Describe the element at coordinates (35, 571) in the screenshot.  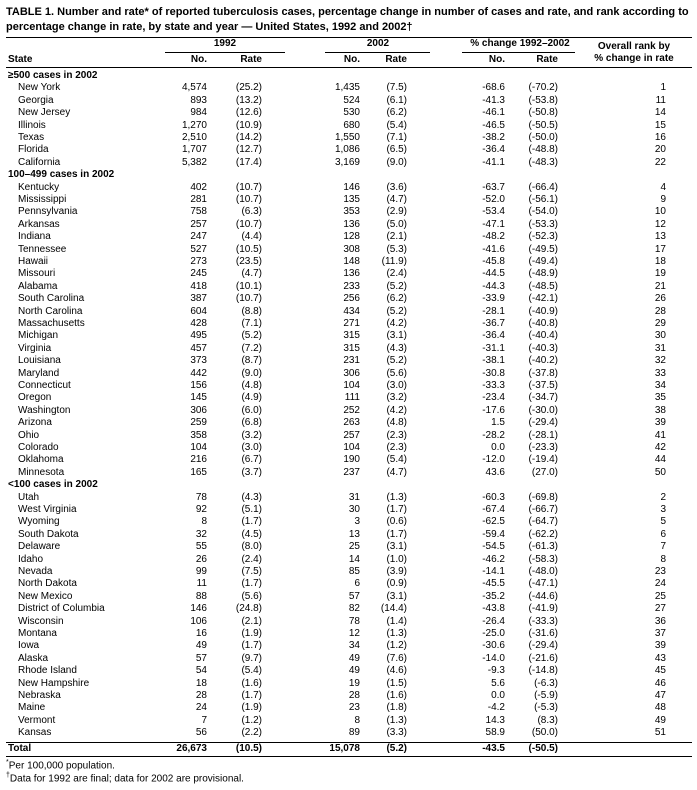
I see `state: Nevada` at that location.